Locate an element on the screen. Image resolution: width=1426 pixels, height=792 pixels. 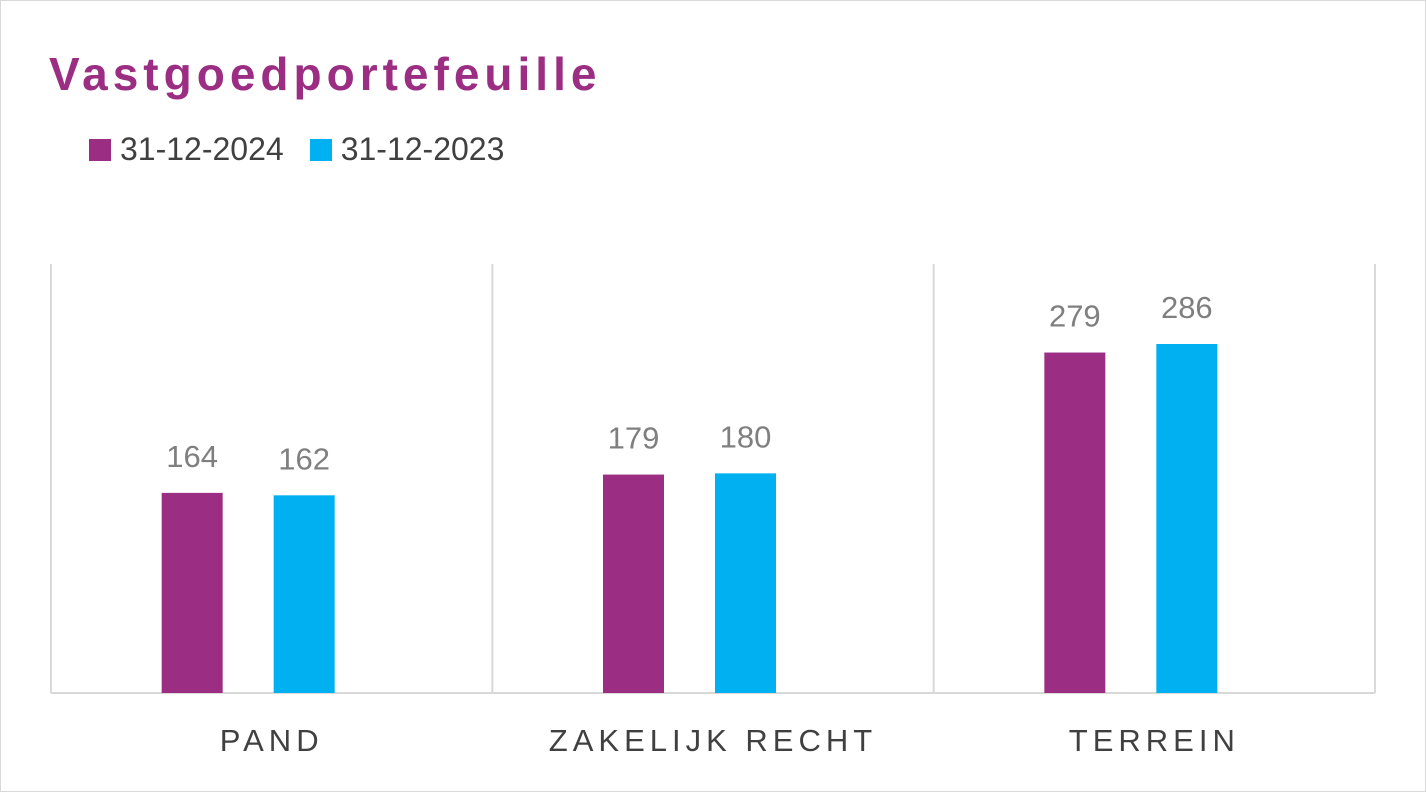
legend-label-series-1: 31-12-2024 is located at coordinates (202, 149).